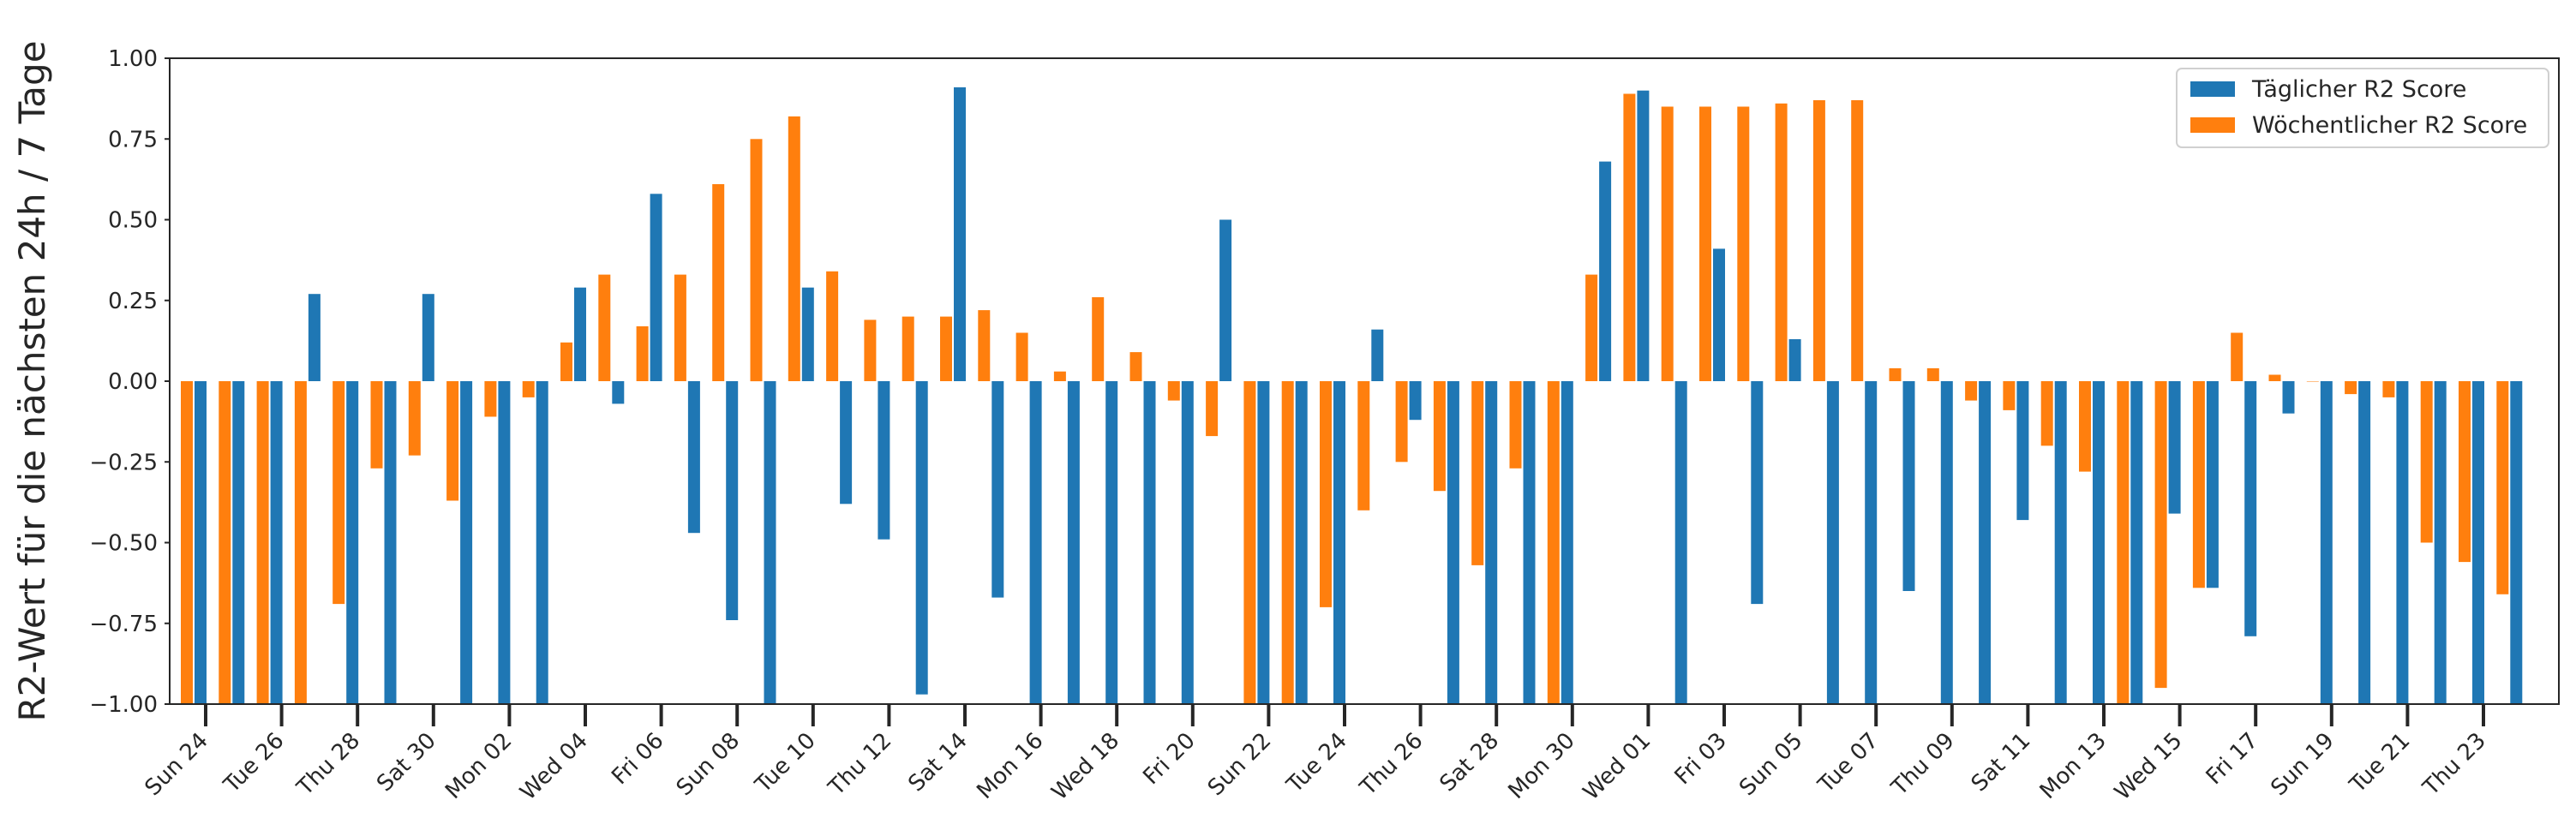 This screenshot has height=836, width=2576. I want to click on x-tick-label: Sat 30, so click(406, 763).